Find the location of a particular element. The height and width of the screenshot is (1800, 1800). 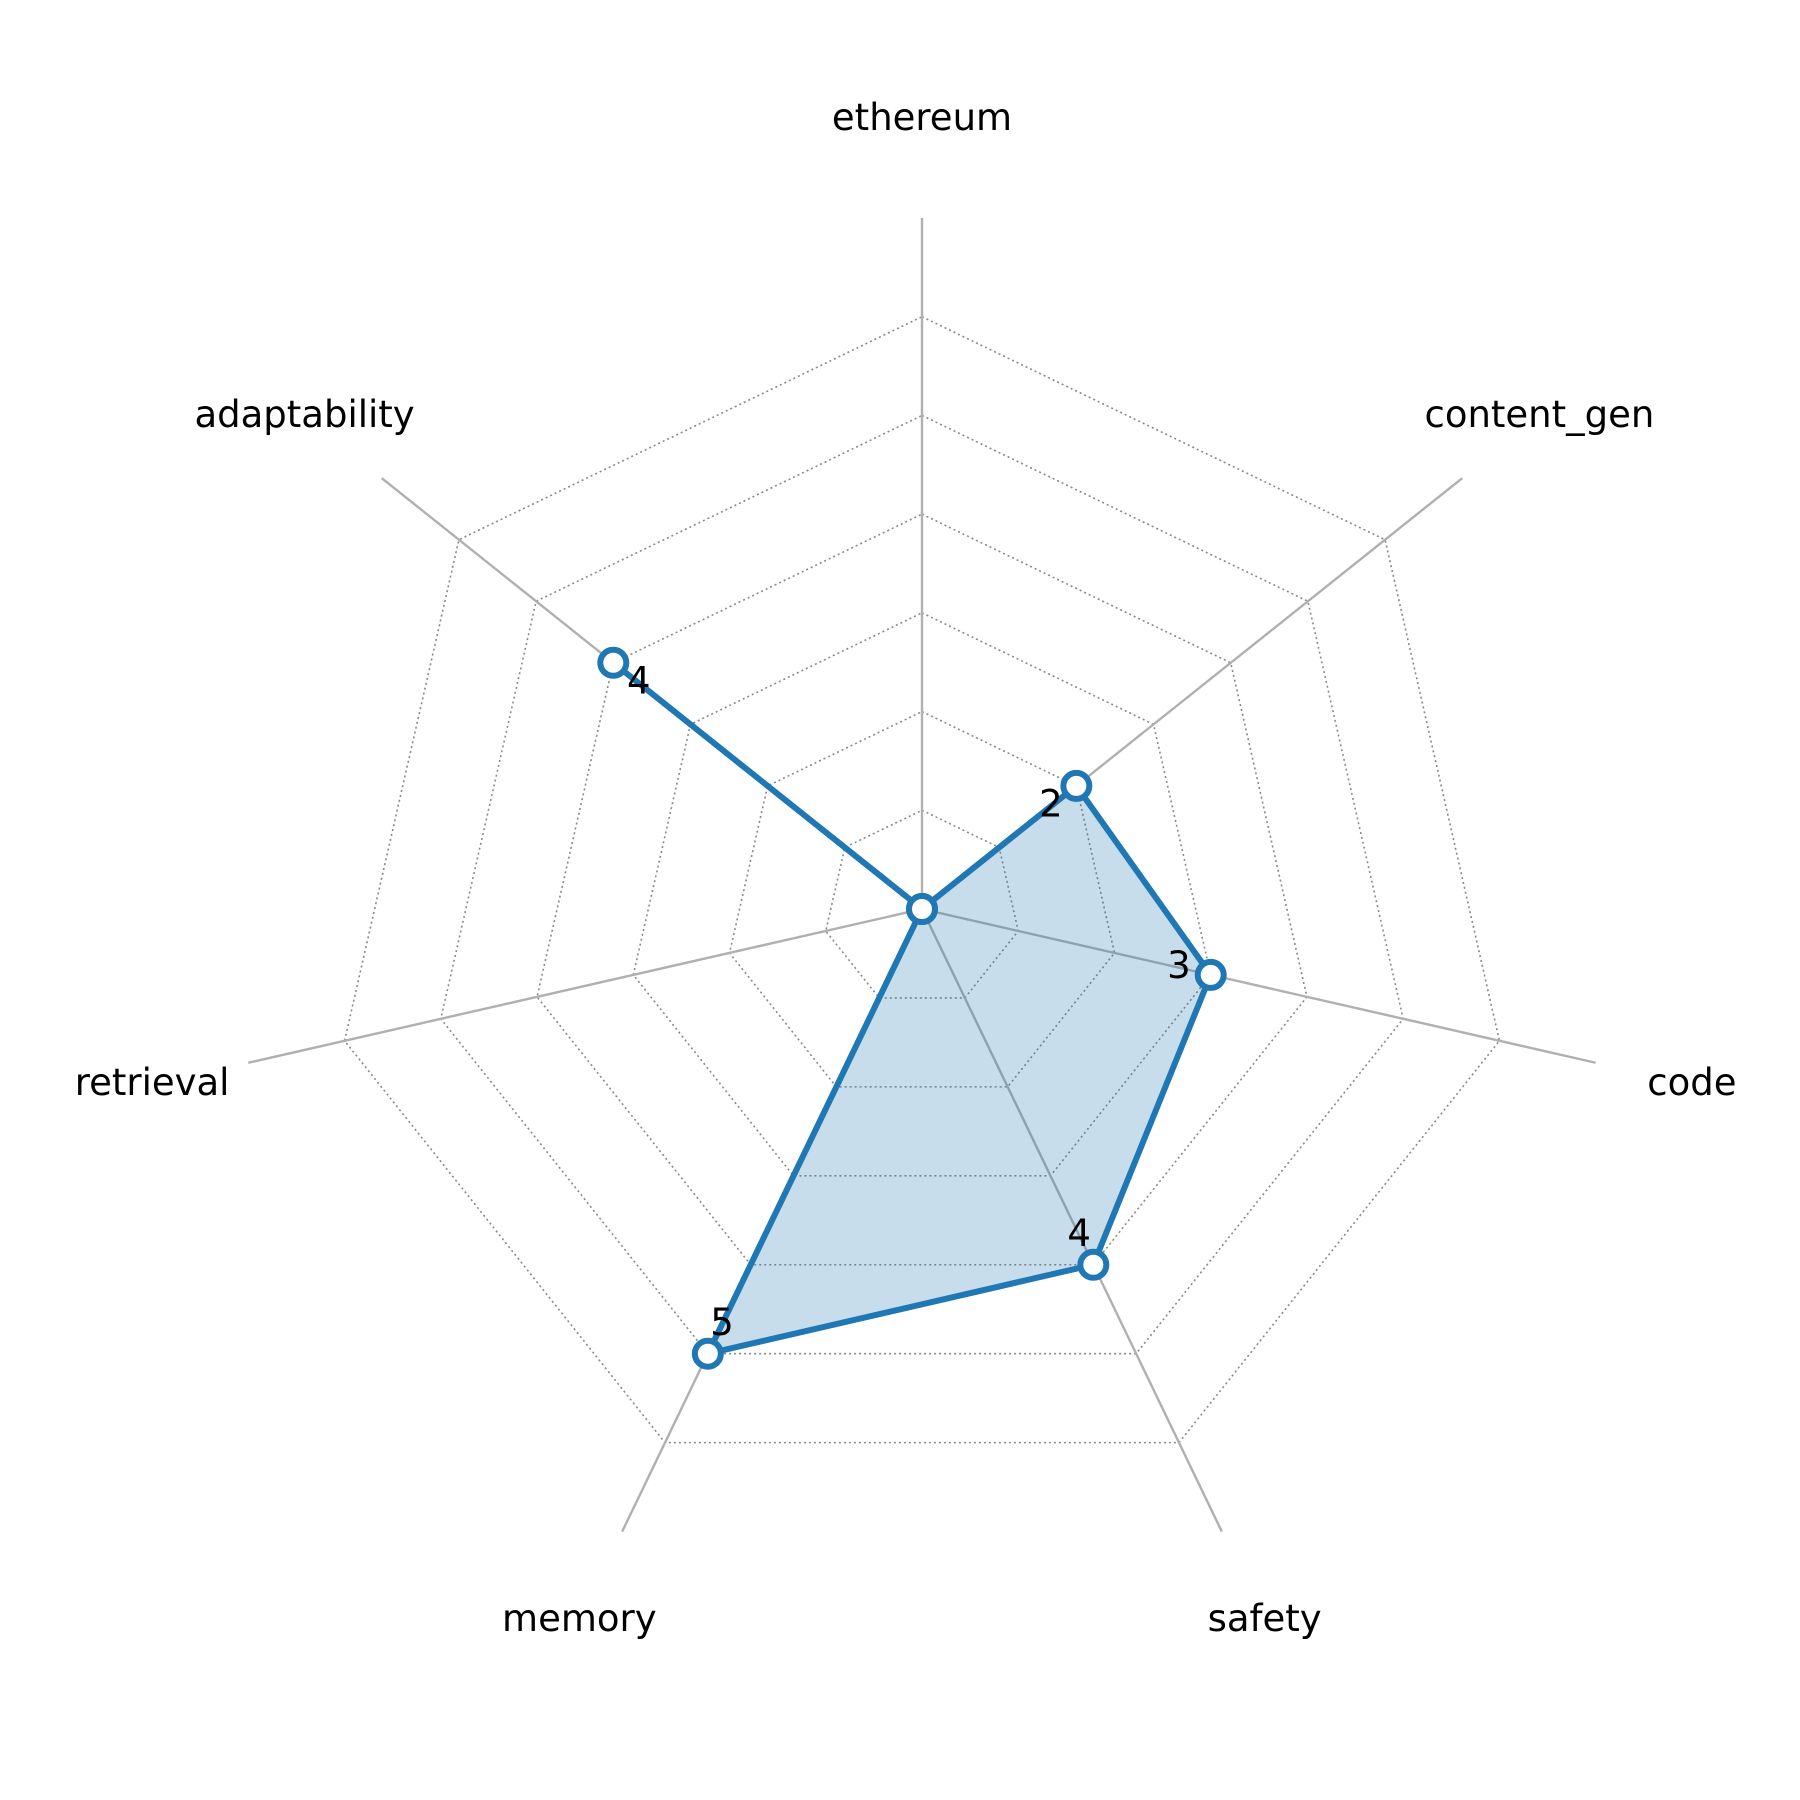

series-area is located at coordinates (912, 1008).